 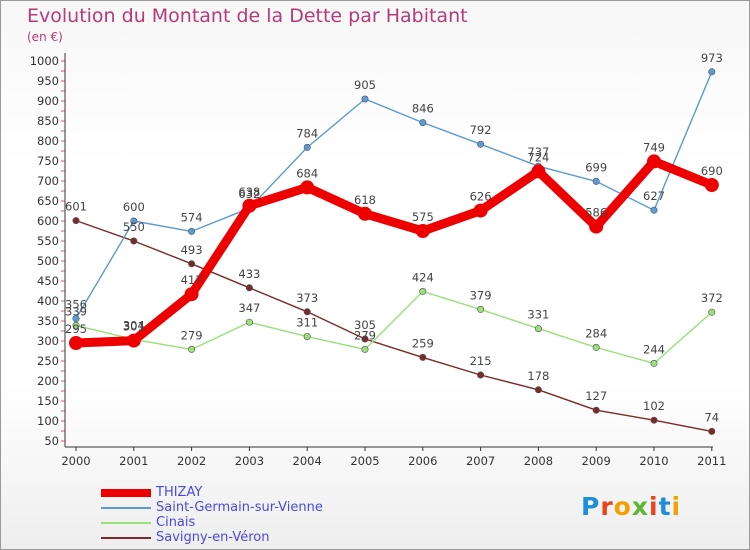 What do you see at coordinates (191, 461) in the screenshot?
I see `x-tick-label: 2002` at bounding box center [191, 461].